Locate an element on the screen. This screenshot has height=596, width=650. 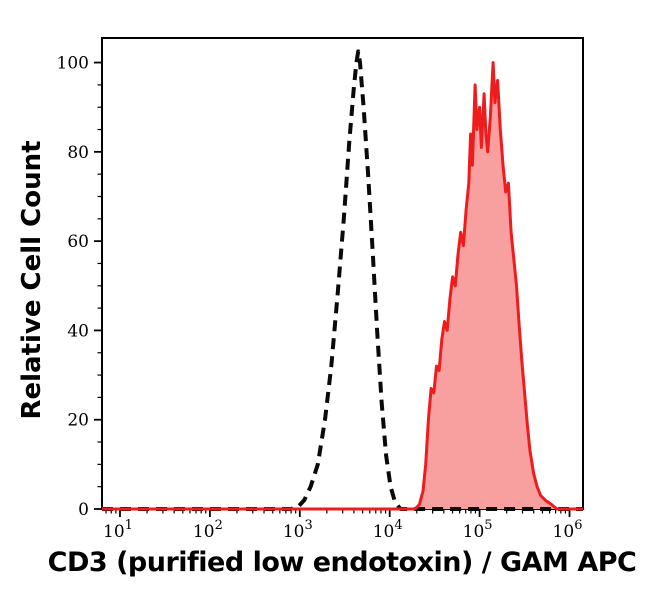
y-tick-label: 80 is located at coordinates (78, 153).